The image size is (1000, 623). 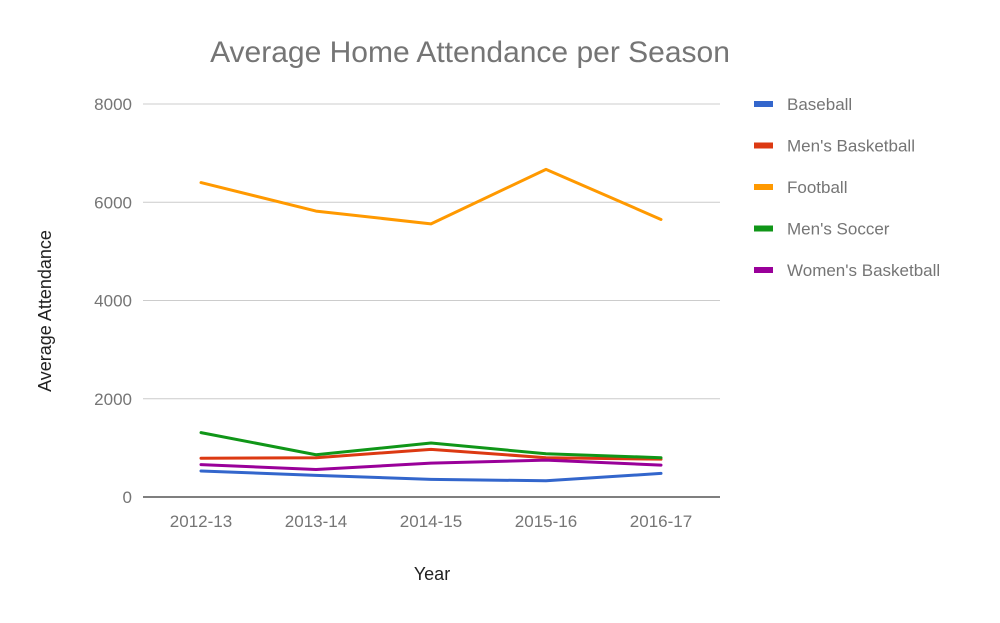 I want to click on legend-label-baseball: Baseball, so click(x=819, y=104).